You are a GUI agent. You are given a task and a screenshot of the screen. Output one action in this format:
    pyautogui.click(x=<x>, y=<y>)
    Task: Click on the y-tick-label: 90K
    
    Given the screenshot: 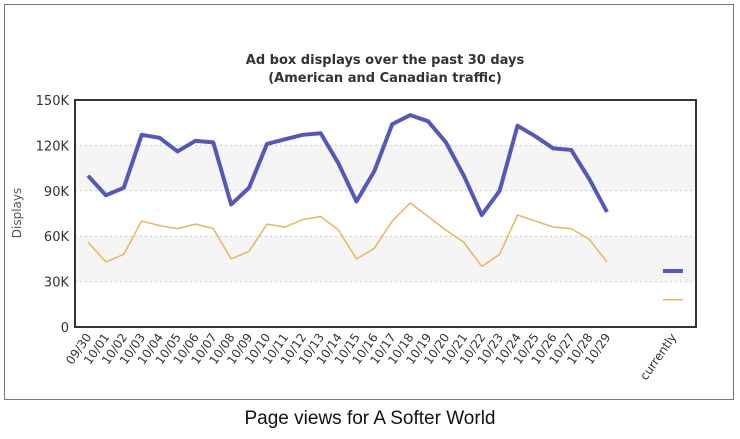 What is the action you would take?
    pyautogui.click(x=57, y=192)
    